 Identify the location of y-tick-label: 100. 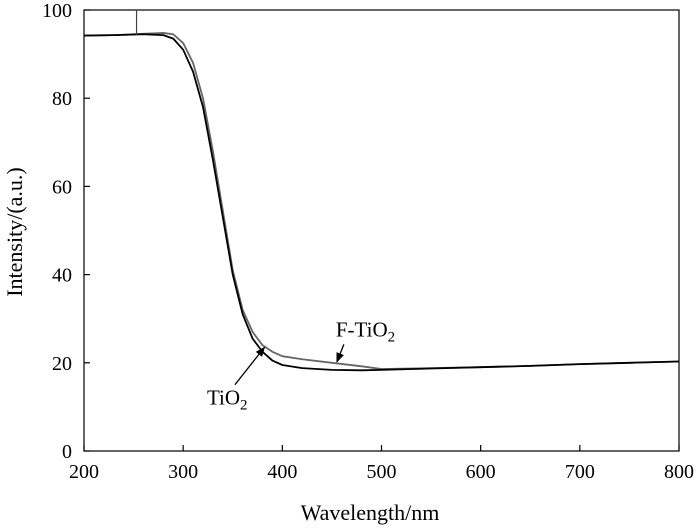
(57, 11).